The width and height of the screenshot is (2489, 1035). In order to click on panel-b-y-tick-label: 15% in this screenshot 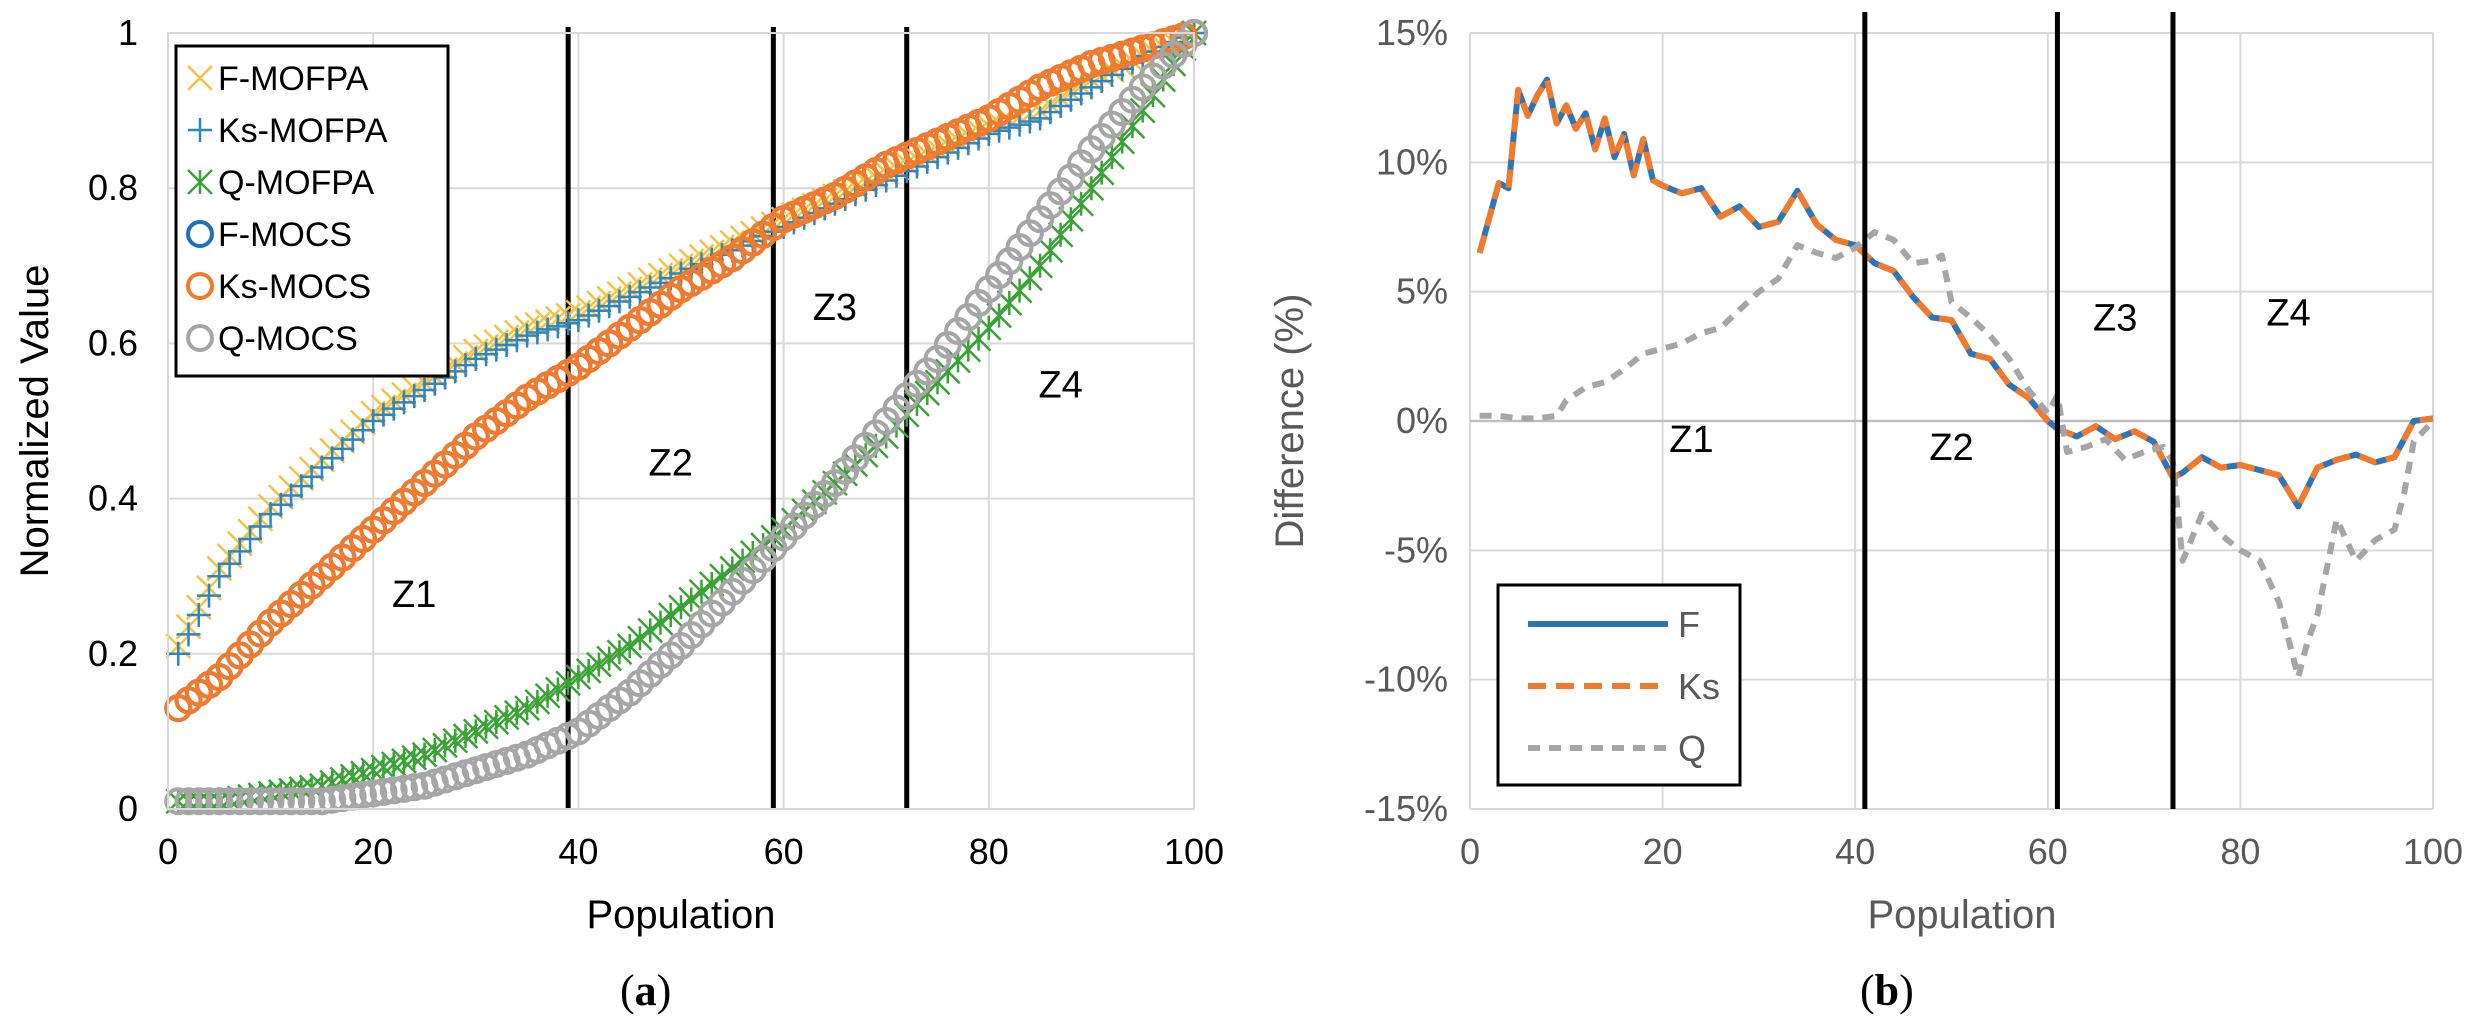, I will do `click(1412, 32)`.